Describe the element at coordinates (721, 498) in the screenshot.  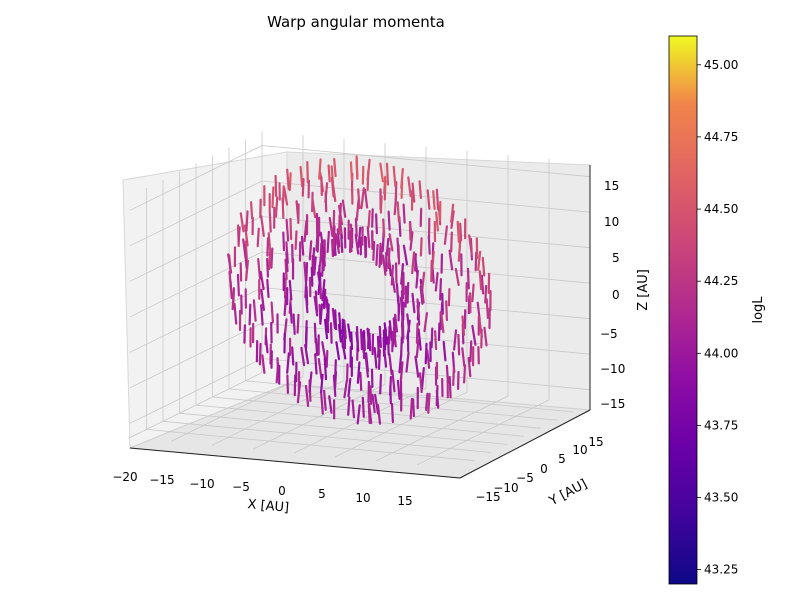
I see `colorbar-tick-label: 43.50` at that location.